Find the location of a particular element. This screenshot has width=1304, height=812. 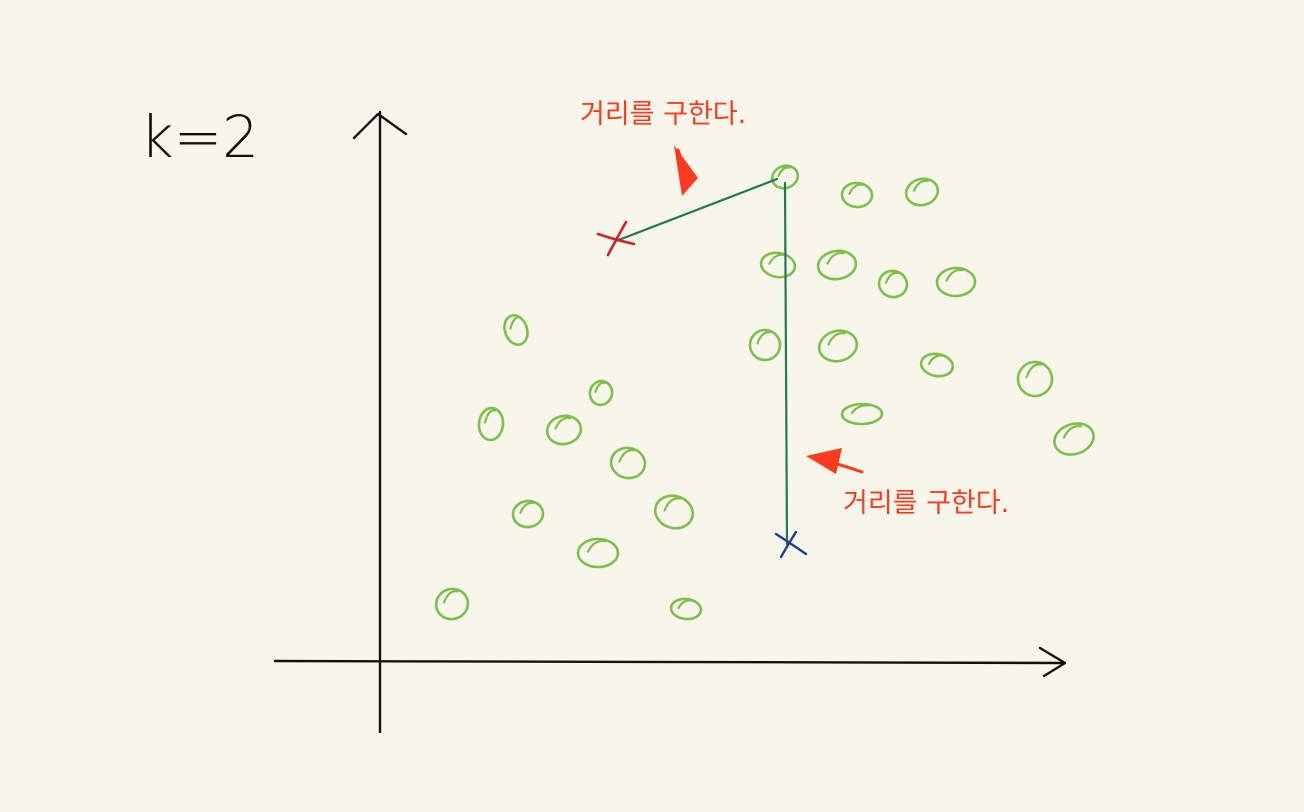

distance-lines is located at coordinates (701, 361).